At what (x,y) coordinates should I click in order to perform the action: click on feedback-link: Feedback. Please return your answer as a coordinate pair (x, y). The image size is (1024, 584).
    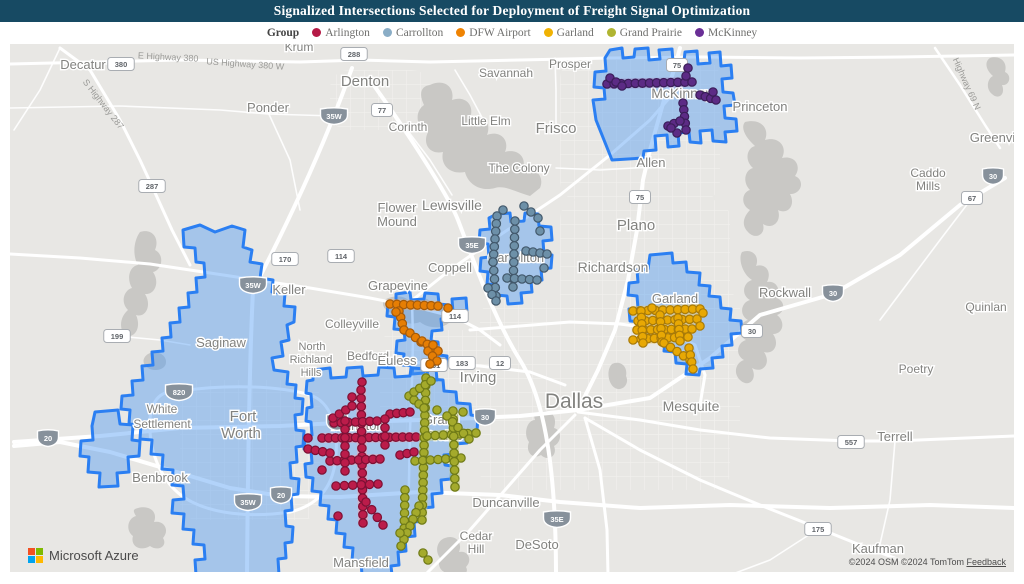
    Looking at the image, I should click on (986, 562).